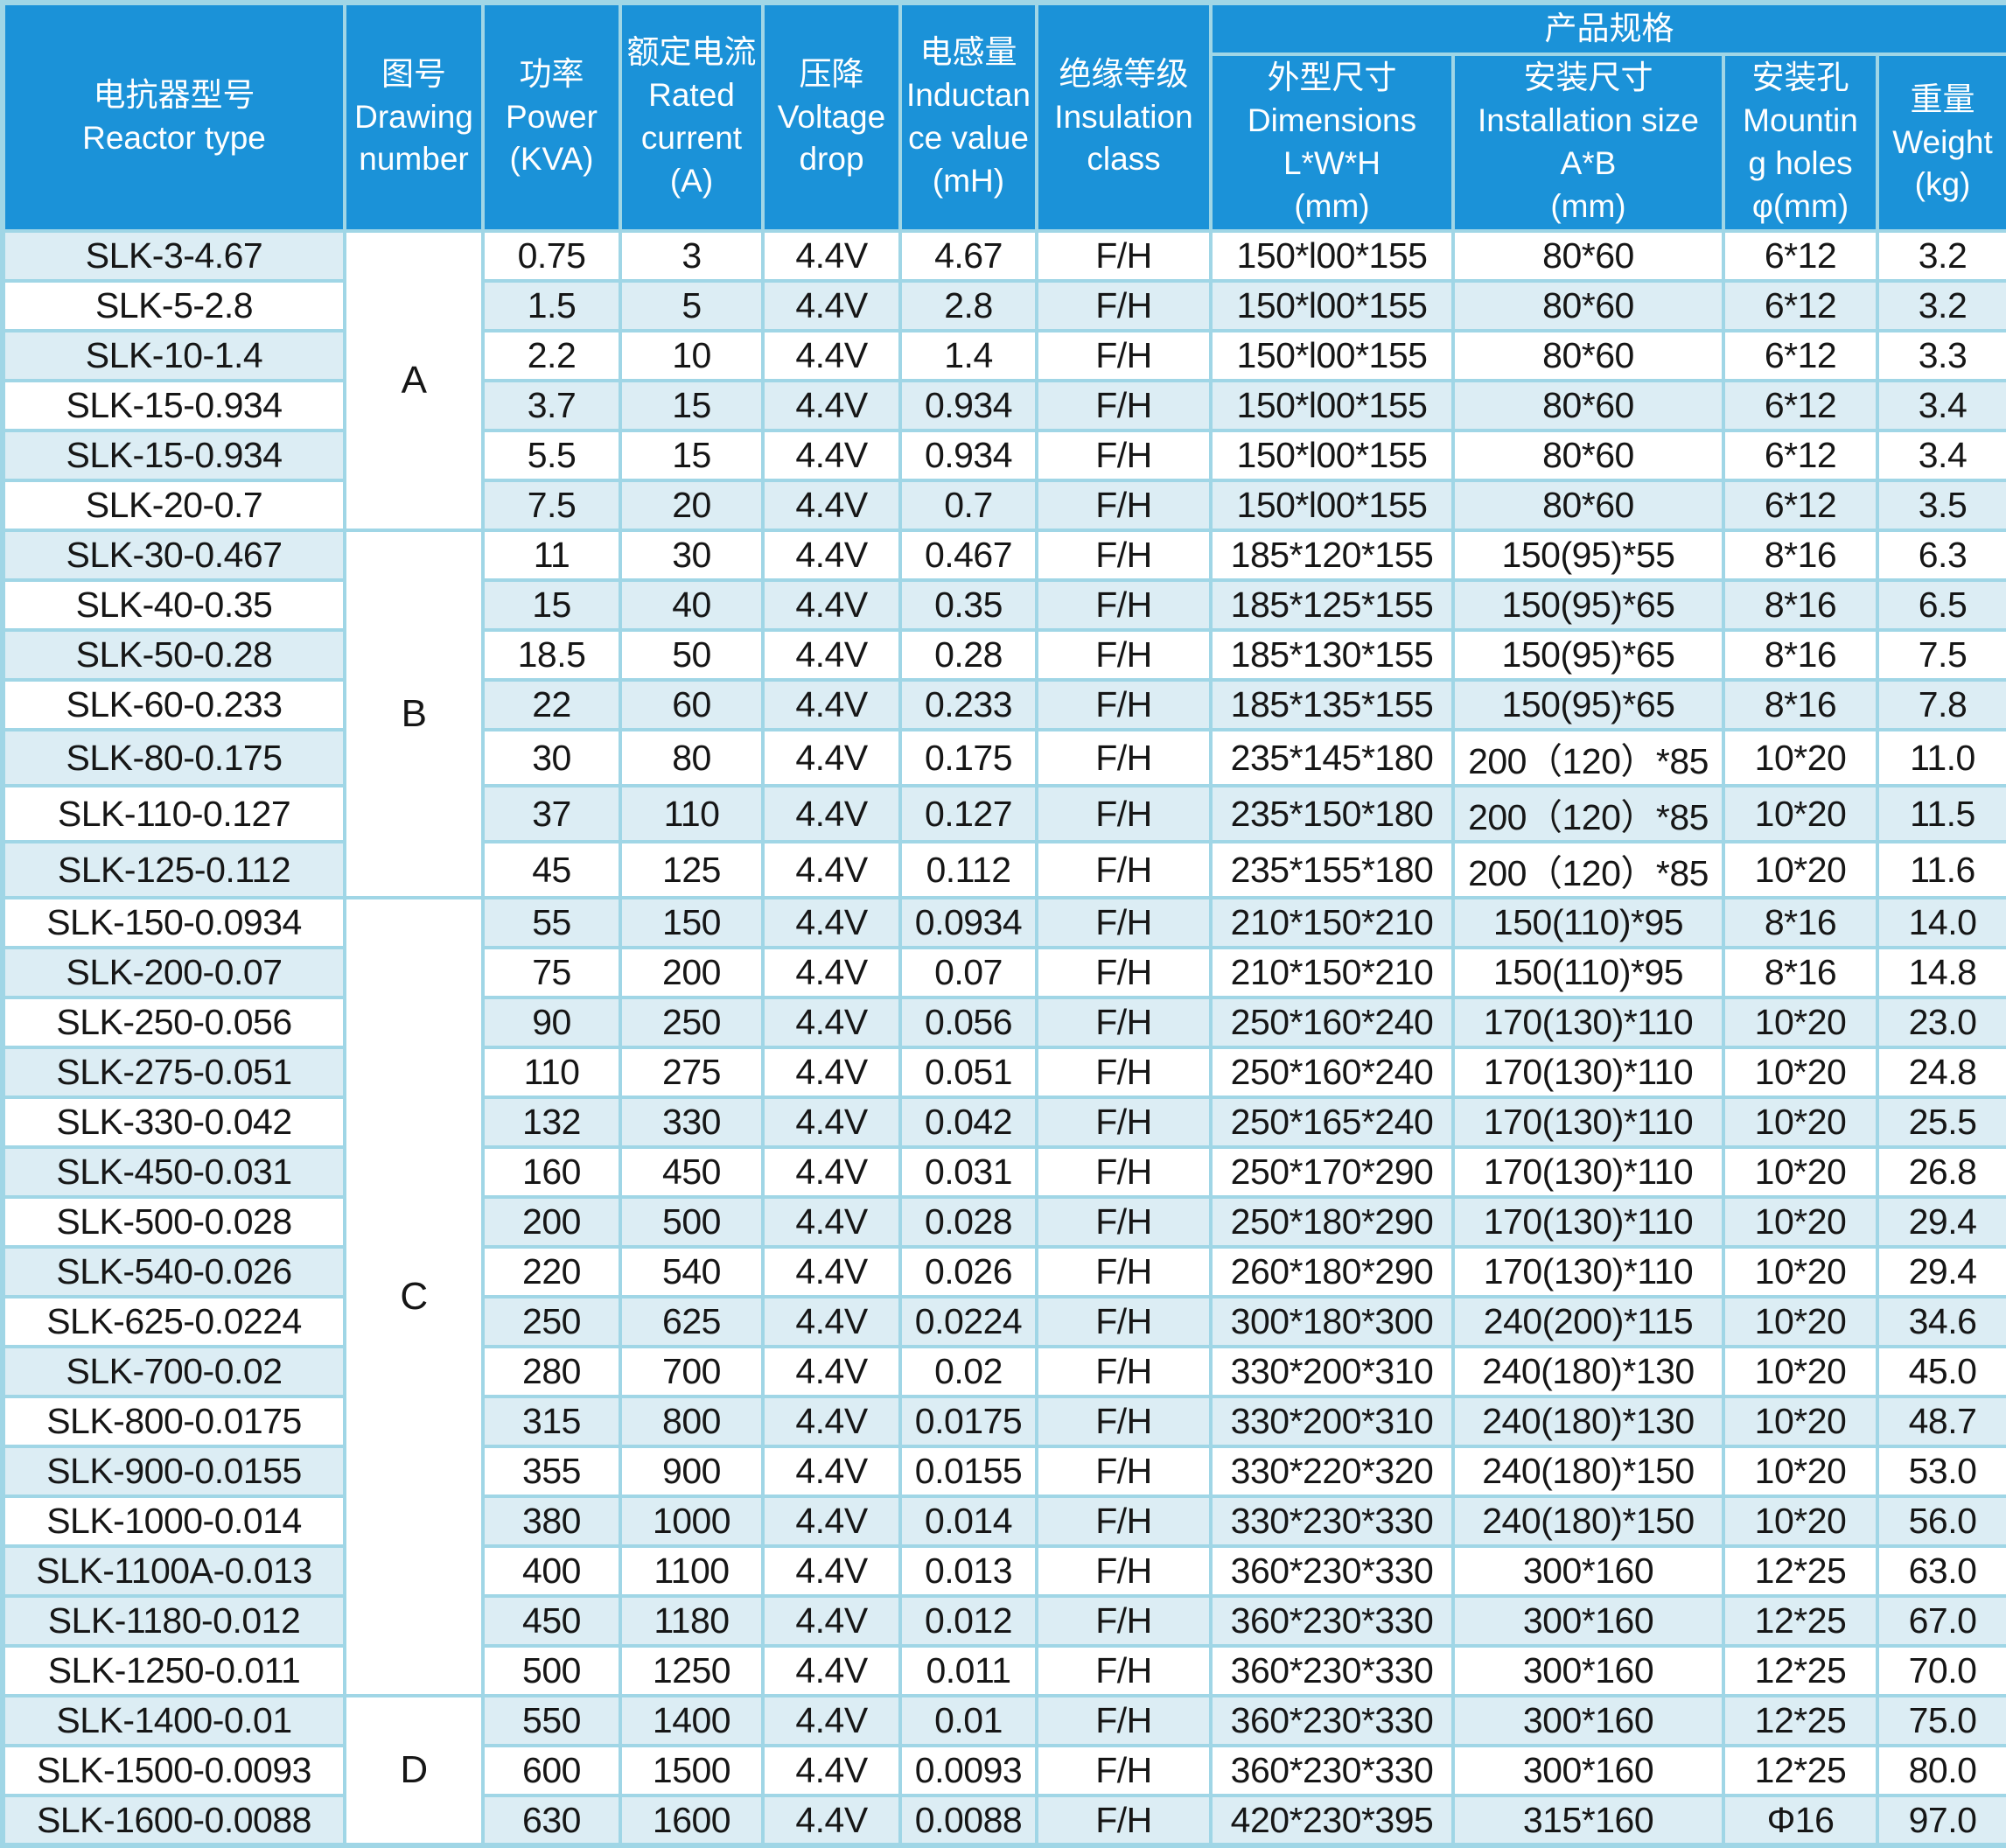 This screenshot has height=1848, width=2006. I want to click on inductance-cell: 1.4, so click(968, 355).